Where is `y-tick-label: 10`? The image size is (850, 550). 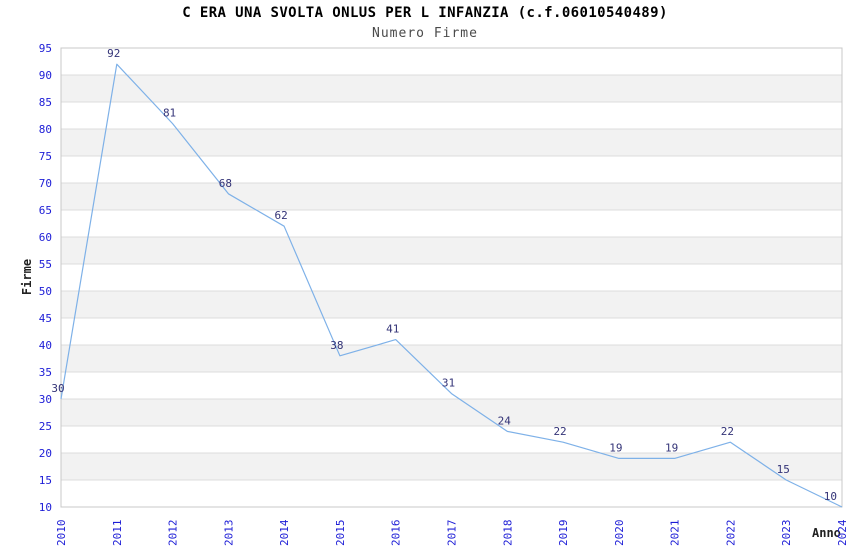 y-tick-label: 10 is located at coordinates (45, 507).